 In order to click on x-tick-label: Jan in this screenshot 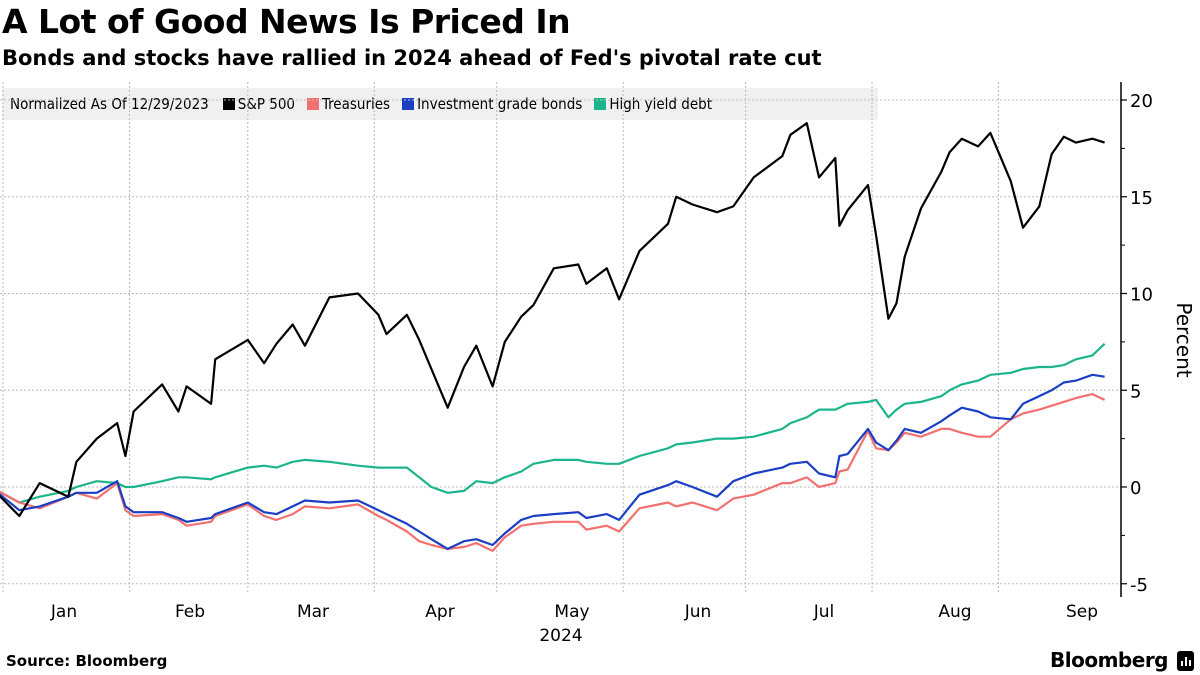, I will do `click(63, 612)`.